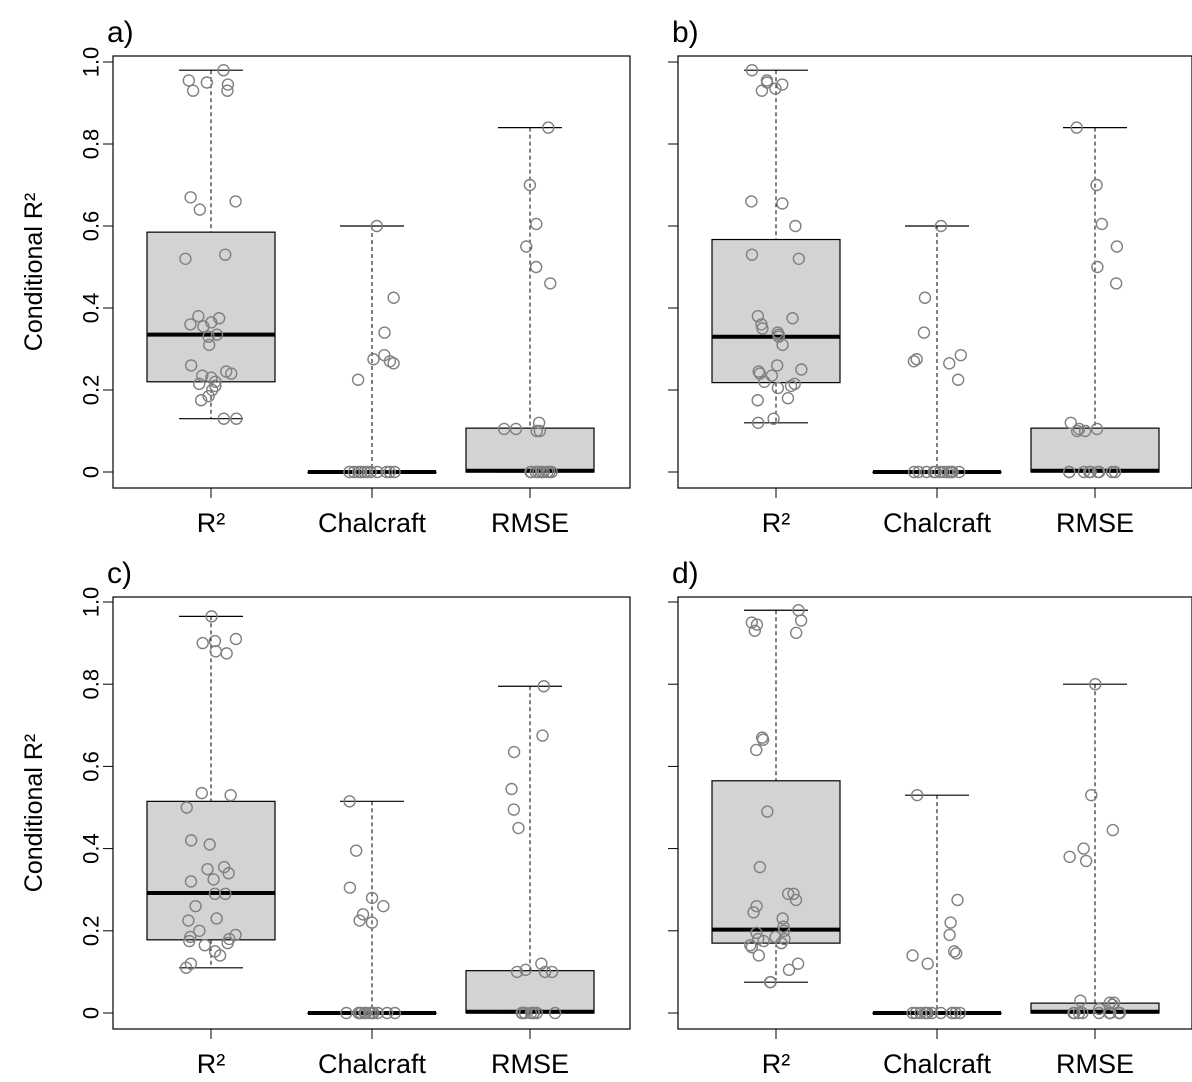 This screenshot has width=1192, height=1082. What do you see at coordinates (91, 684) in the screenshot?
I see `y-tick-label: 0.8` at bounding box center [91, 684].